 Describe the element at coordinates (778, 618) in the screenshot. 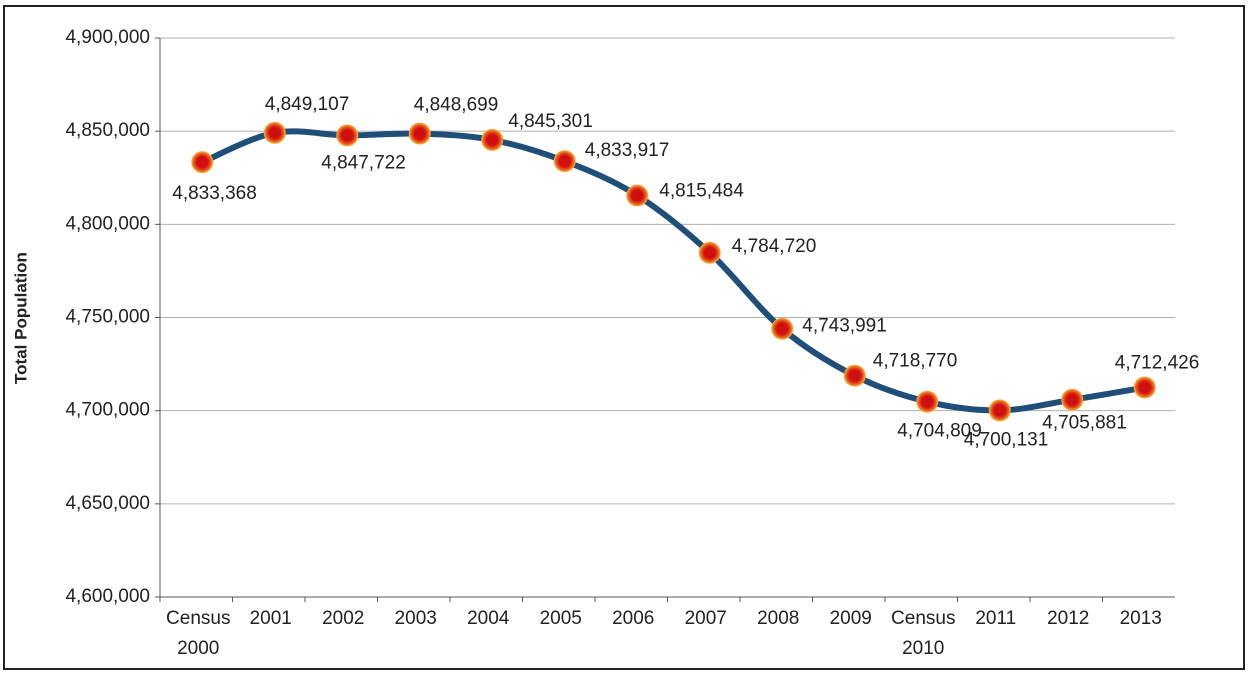

I see `x-tick-label: 2008` at that location.